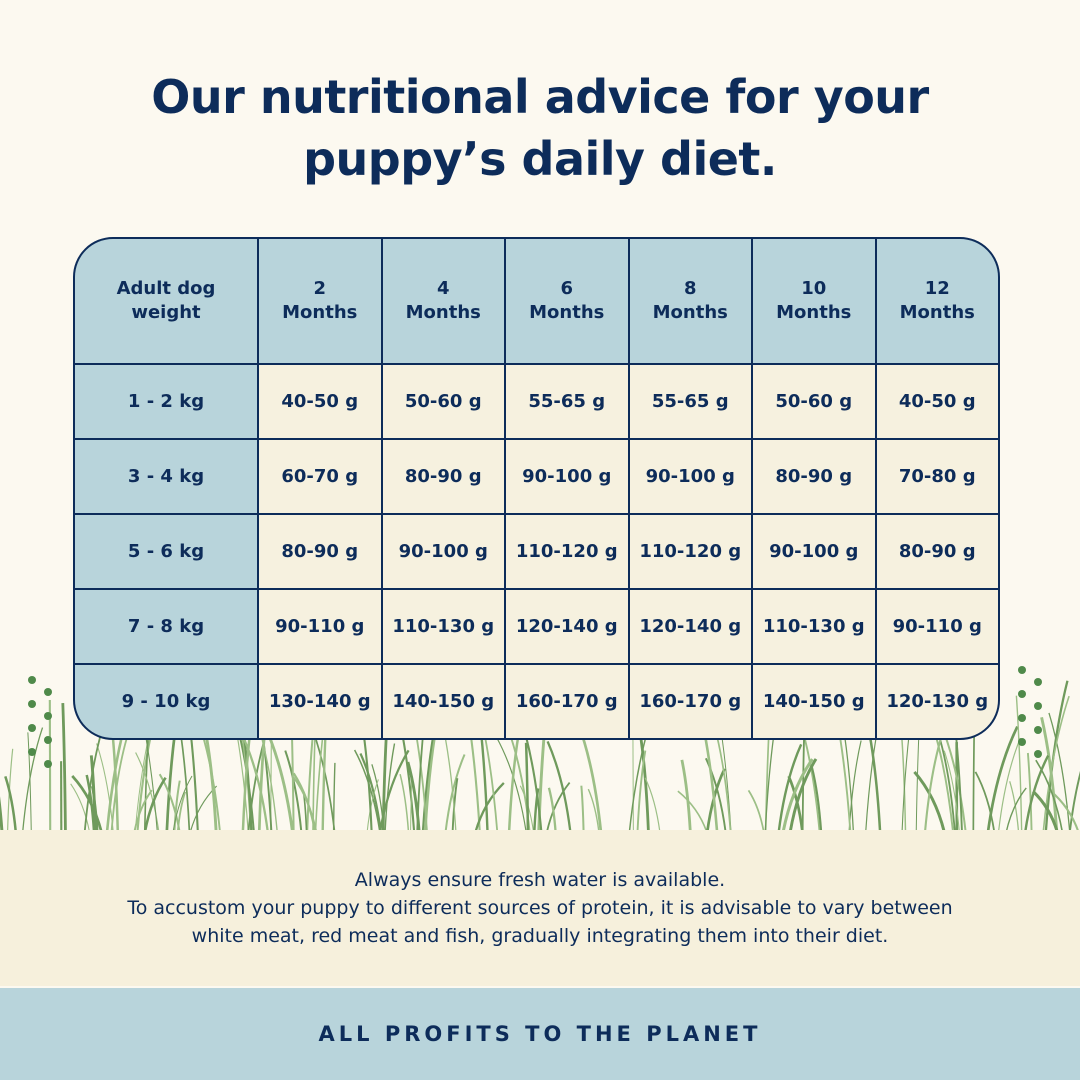  Describe the element at coordinates (166, 301) in the screenshot. I see `header-cell: Adult dog weight` at that location.